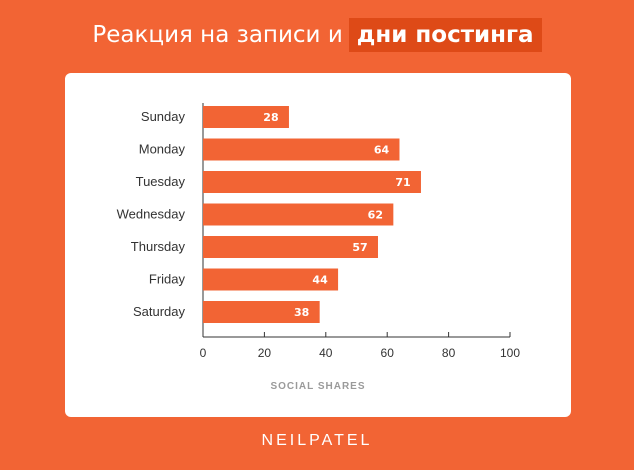  Describe the element at coordinates (163, 116) in the screenshot. I see `category-label-sunday: Sunday` at that location.